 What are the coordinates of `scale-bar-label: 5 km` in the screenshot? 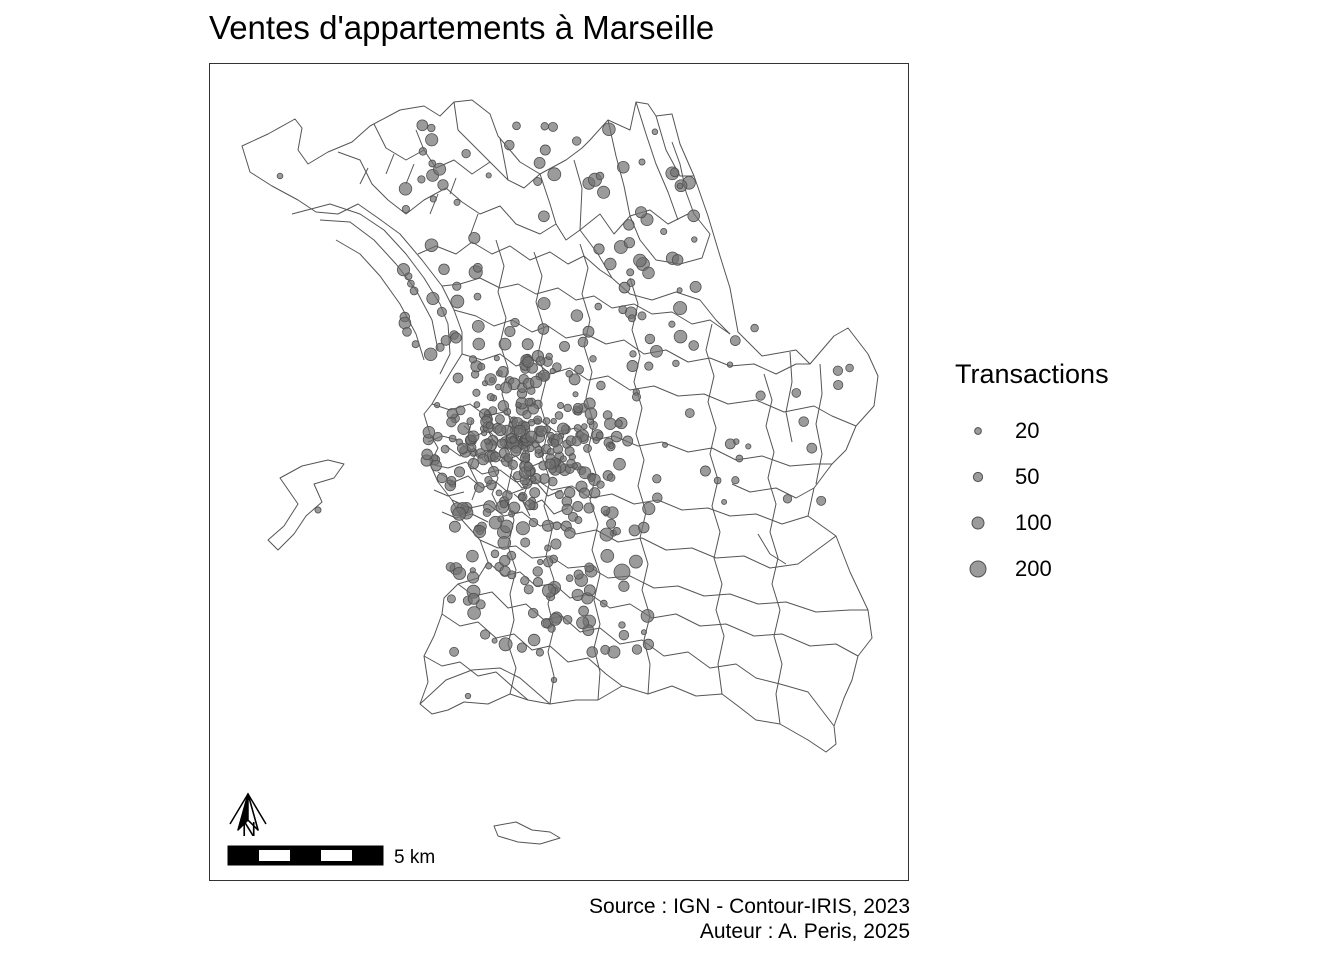 It's located at (414, 857).